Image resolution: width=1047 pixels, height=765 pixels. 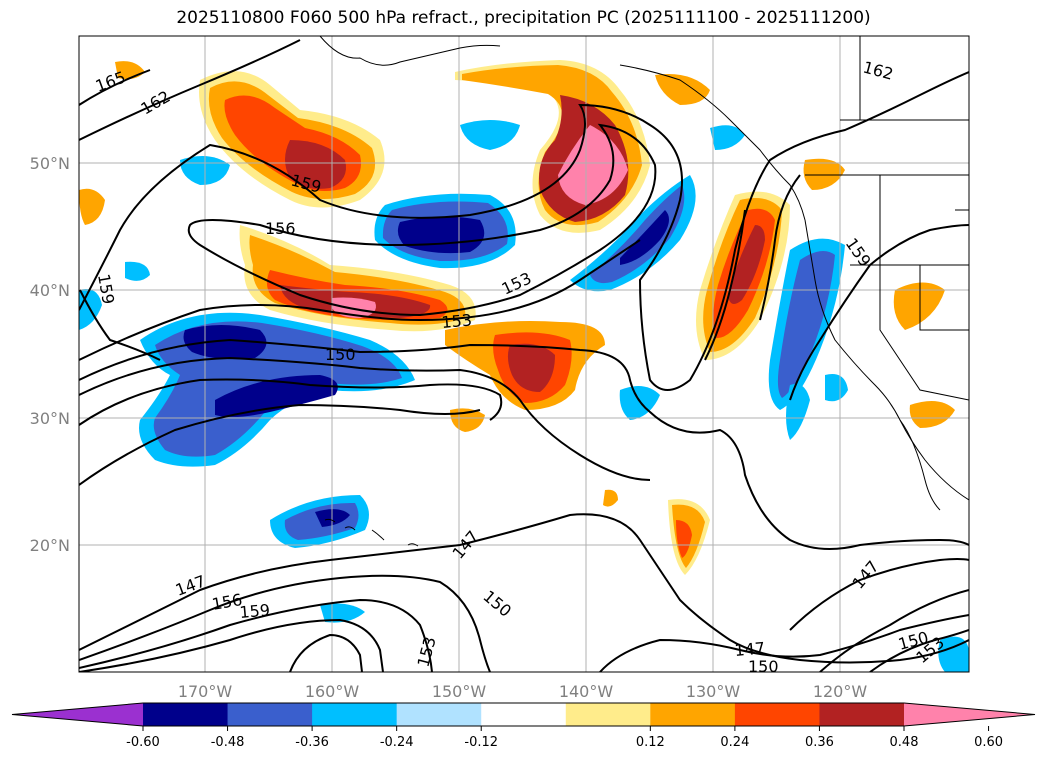 What do you see at coordinates (332, 691) in the screenshot?
I see `lon-label: 160°W` at bounding box center [332, 691].